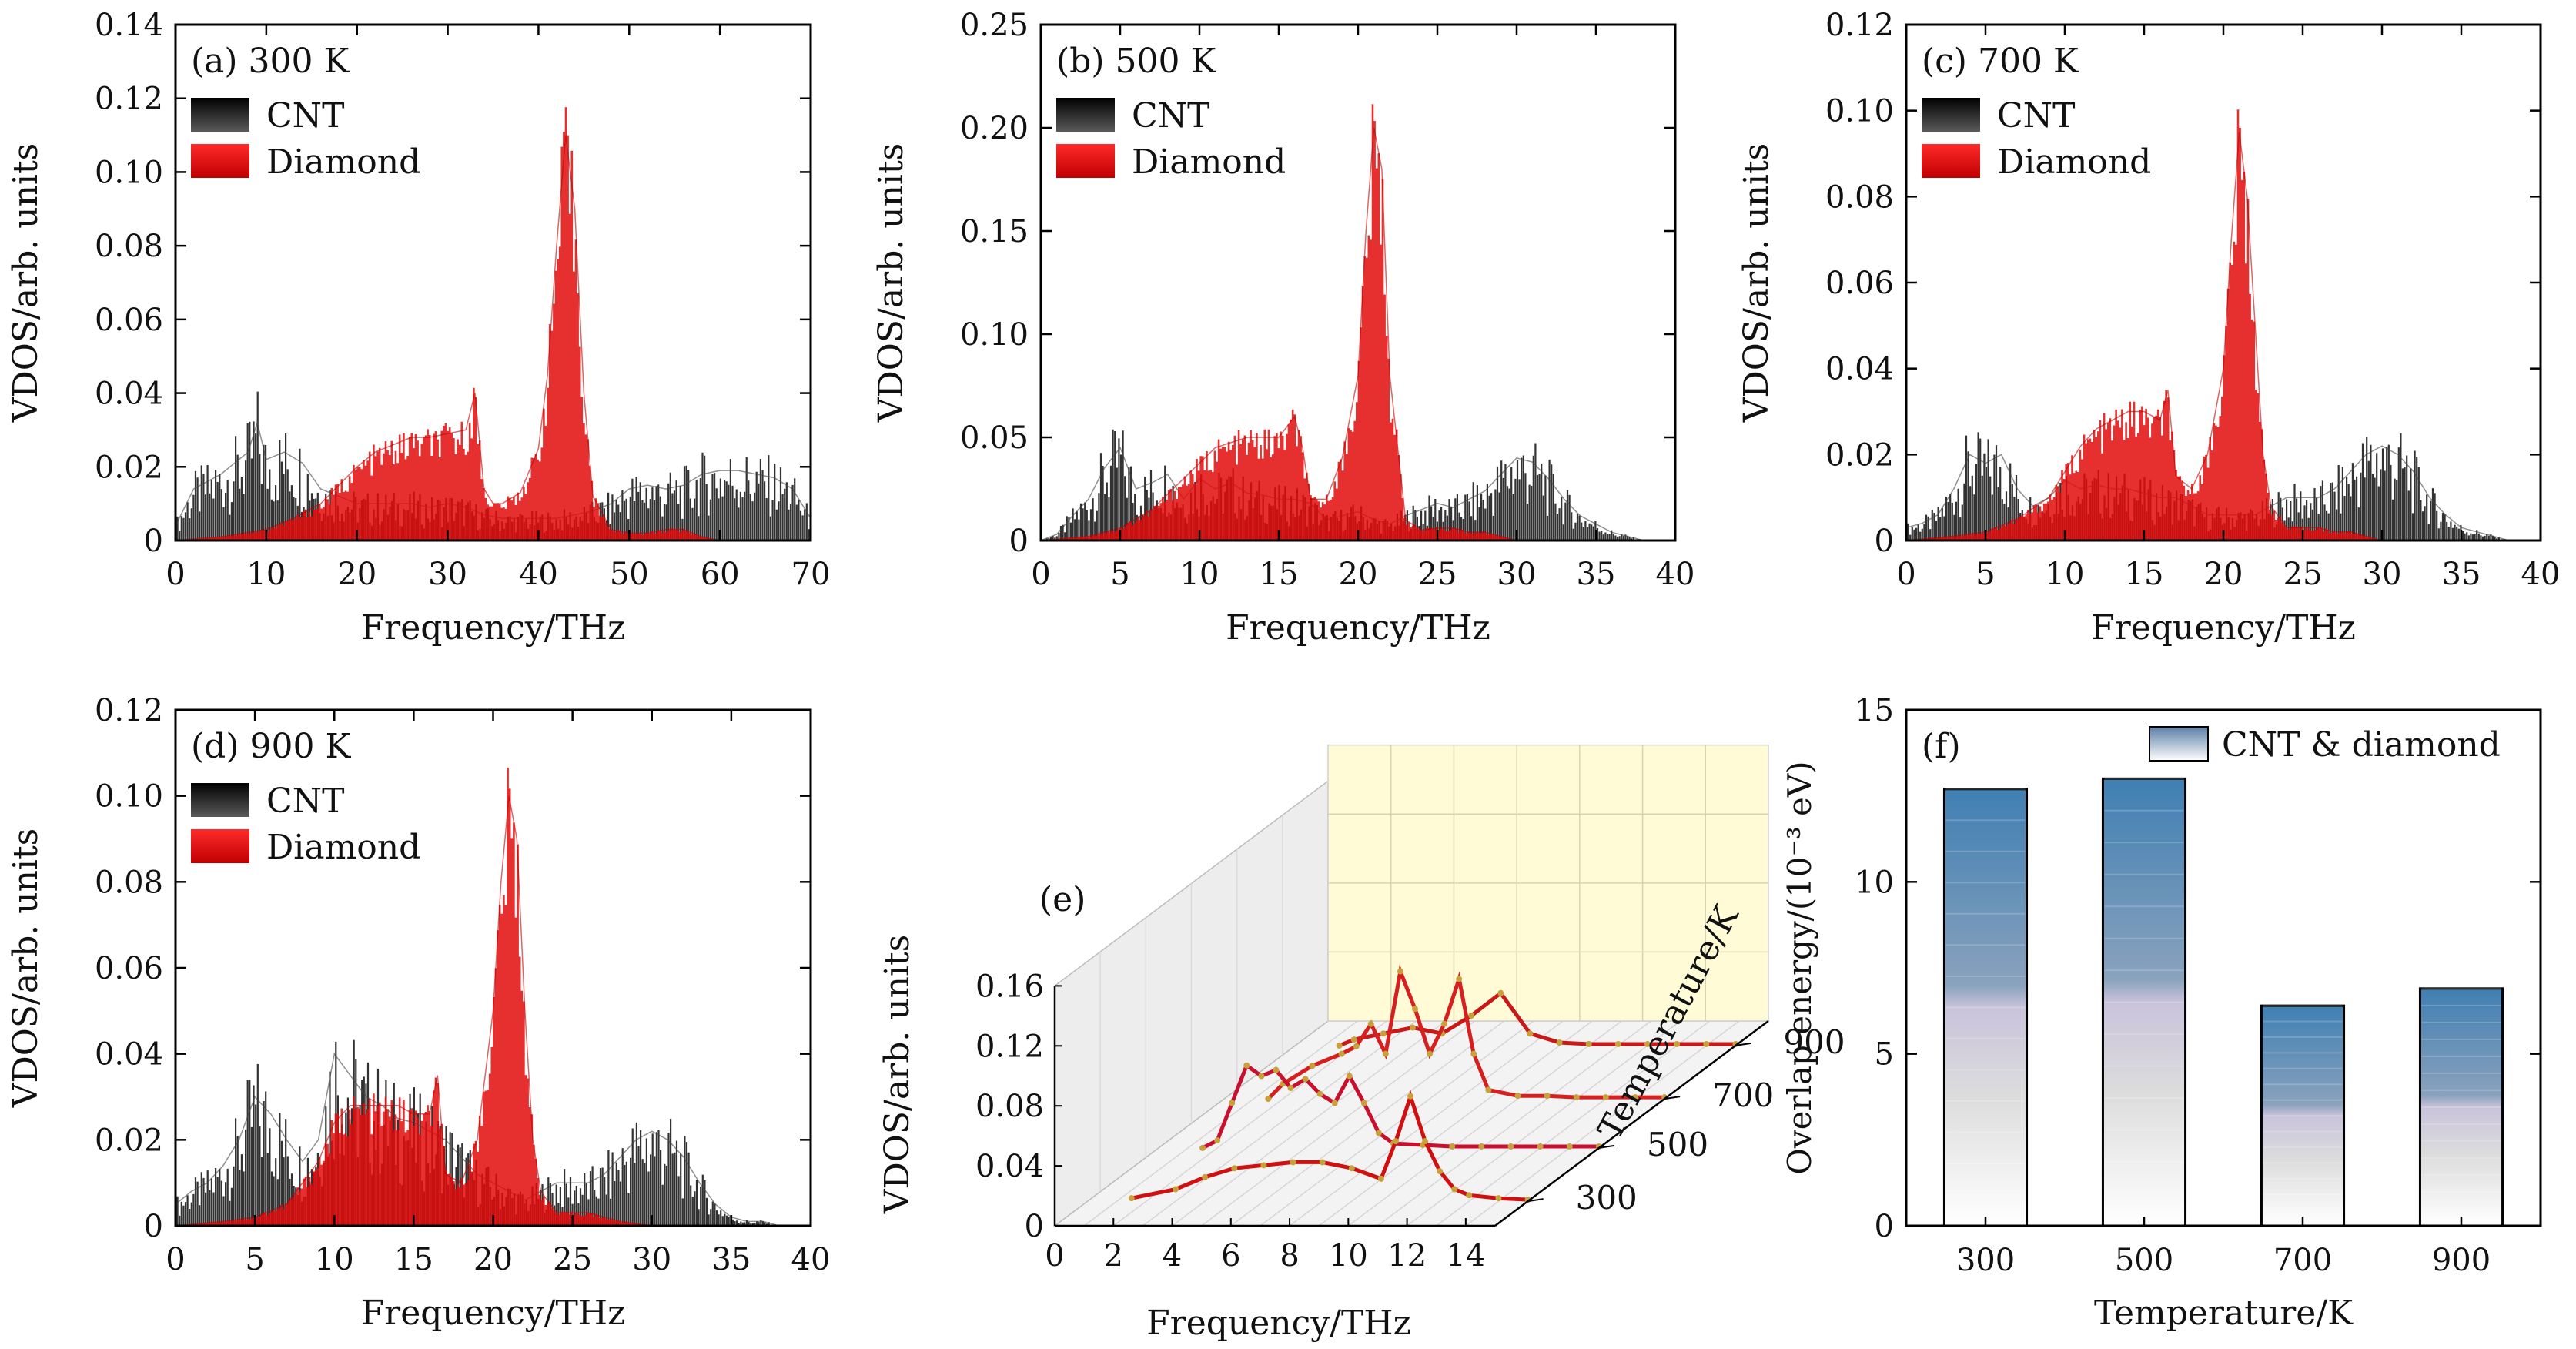  What do you see at coordinates (154, 541) in the screenshot?
I see `y-tick-label: 0` at bounding box center [154, 541].